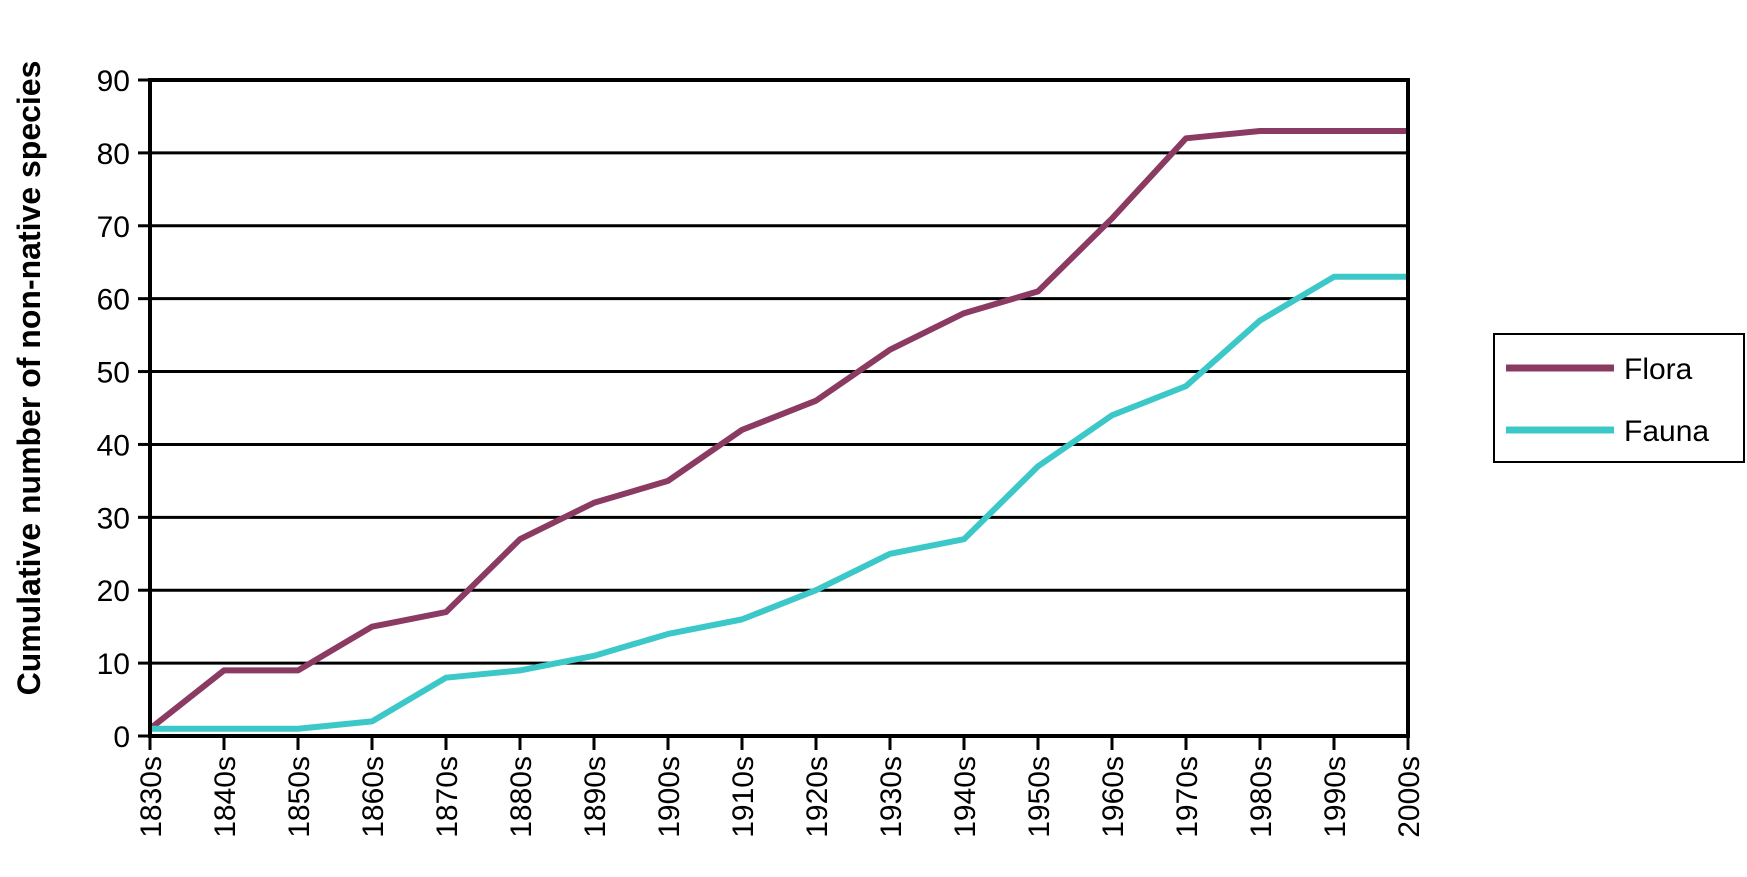 The height and width of the screenshot is (877, 1747). I want to click on x-tick-label-1920s: 1920s, so click(817, 797).